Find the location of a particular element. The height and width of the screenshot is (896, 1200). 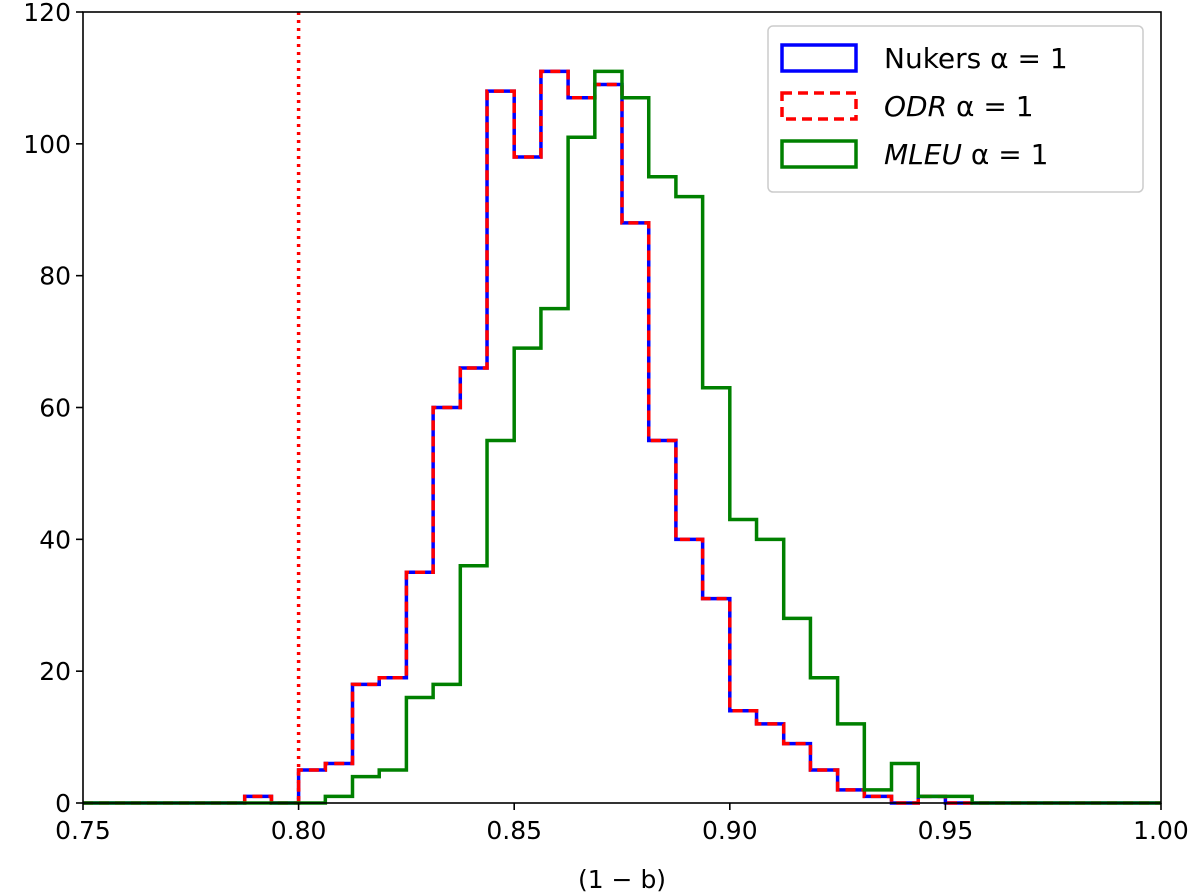

legend-label-main: ODR is located at coordinates (920, 106).